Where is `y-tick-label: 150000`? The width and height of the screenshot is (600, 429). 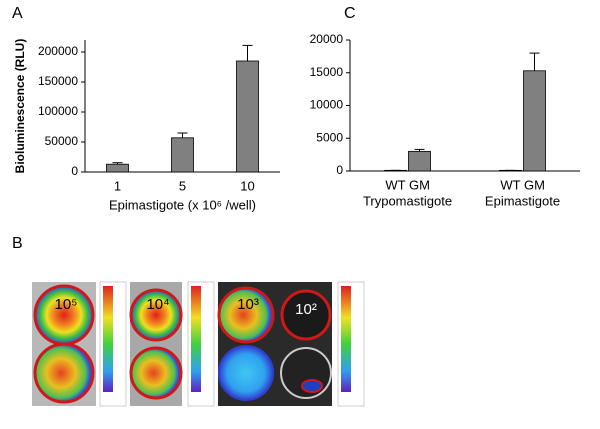 y-tick-label: 150000 is located at coordinates (58, 81).